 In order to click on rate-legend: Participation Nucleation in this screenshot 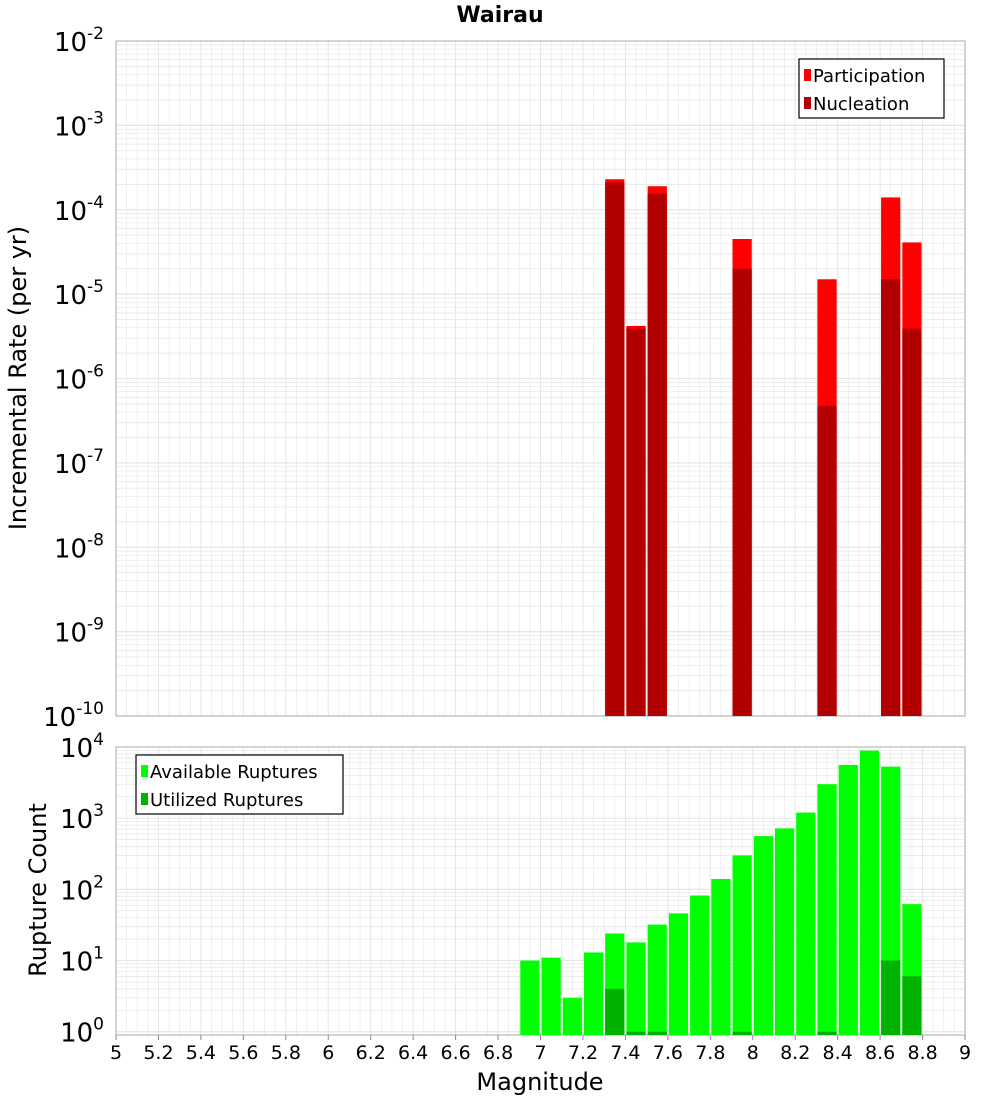, I will do `click(871, 88)`.